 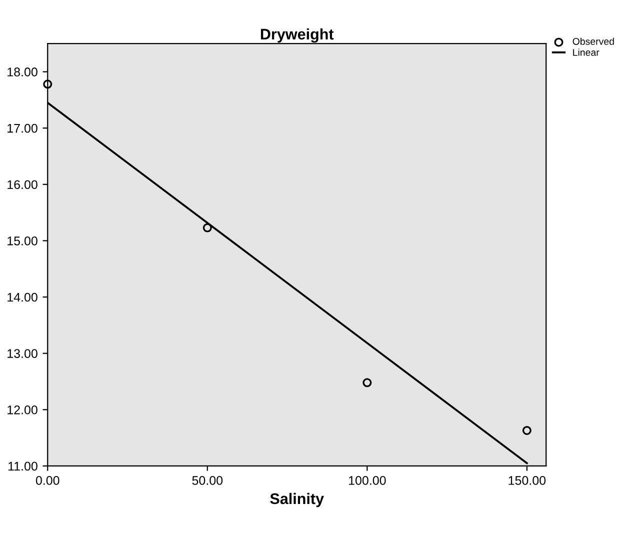 What do you see at coordinates (23, 466) in the screenshot?
I see `y-tick-label: 11.00` at bounding box center [23, 466].